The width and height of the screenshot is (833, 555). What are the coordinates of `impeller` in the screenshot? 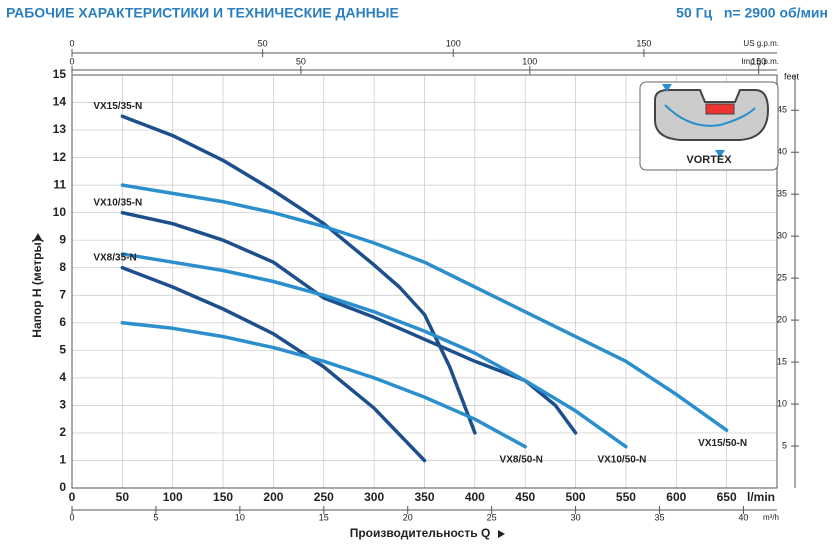 It's located at (720, 109).